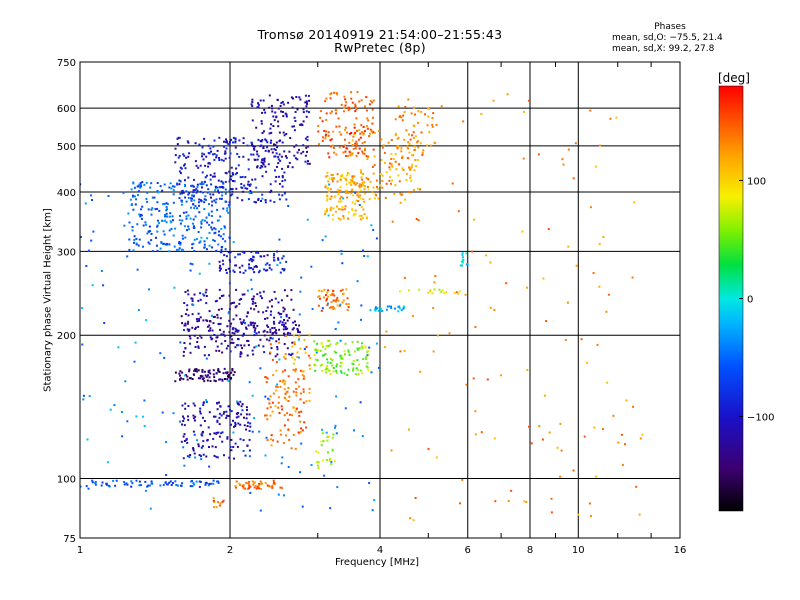 The height and width of the screenshot is (600, 800). What do you see at coordinates (380, 34) in the screenshot?
I see `chart-title: Tromsø 20140919 21:54:00–21:55:43` at bounding box center [380, 34].